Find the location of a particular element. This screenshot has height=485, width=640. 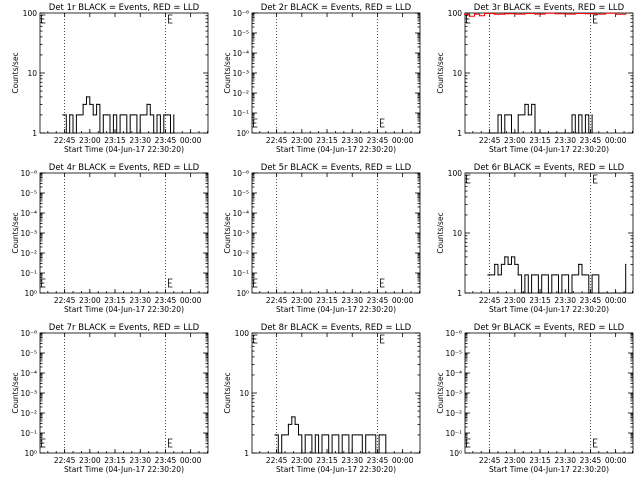

y-tick-label: 1 is located at coordinates (34, 133).